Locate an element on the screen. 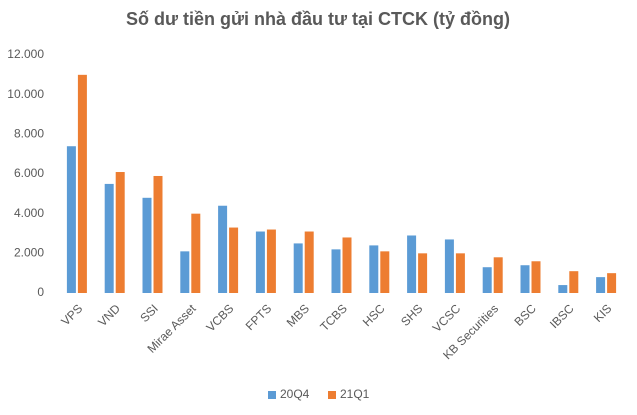 The image size is (637, 415). y-tick-label: 0 is located at coordinates (40, 292).